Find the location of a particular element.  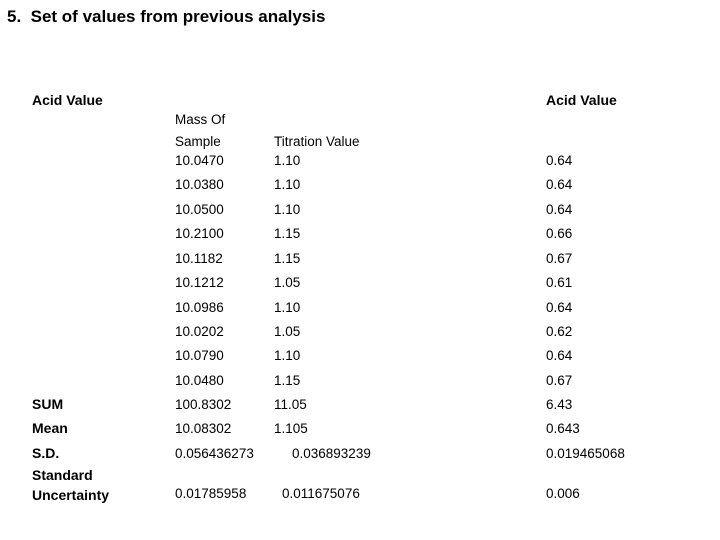

mass-of-sample-header-line1: Mass Of is located at coordinates (200, 119).